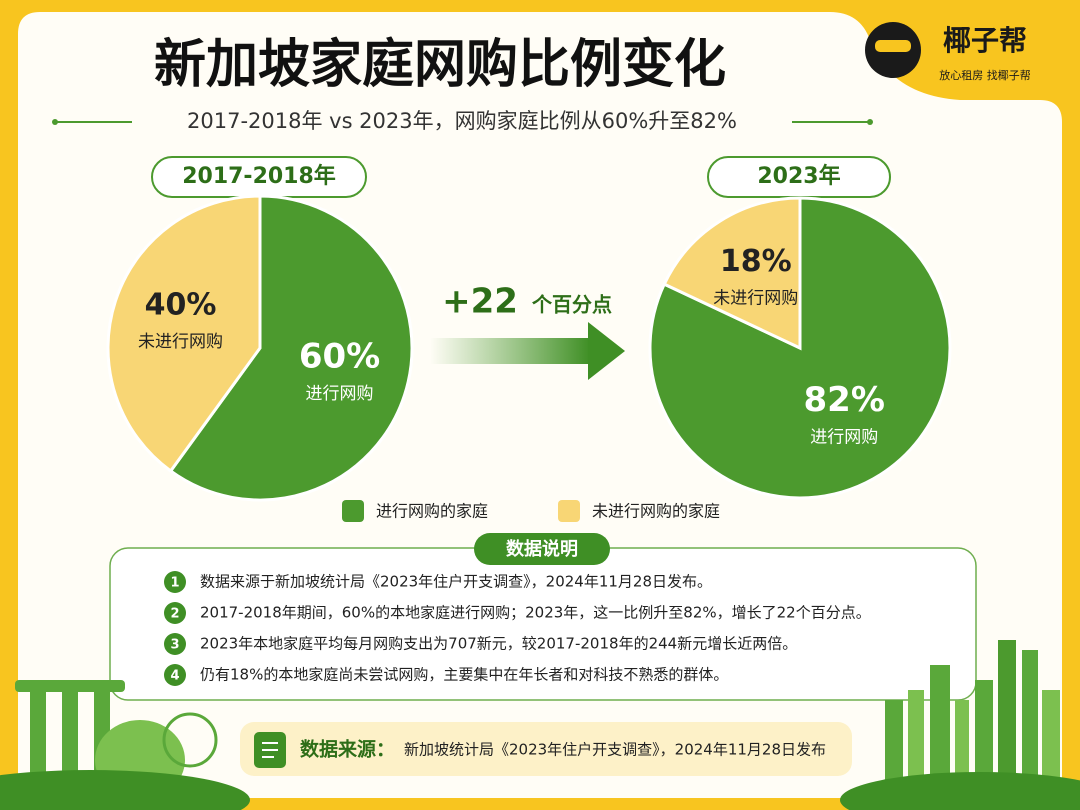  I want to click on note-number: 4, so click(174, 676).